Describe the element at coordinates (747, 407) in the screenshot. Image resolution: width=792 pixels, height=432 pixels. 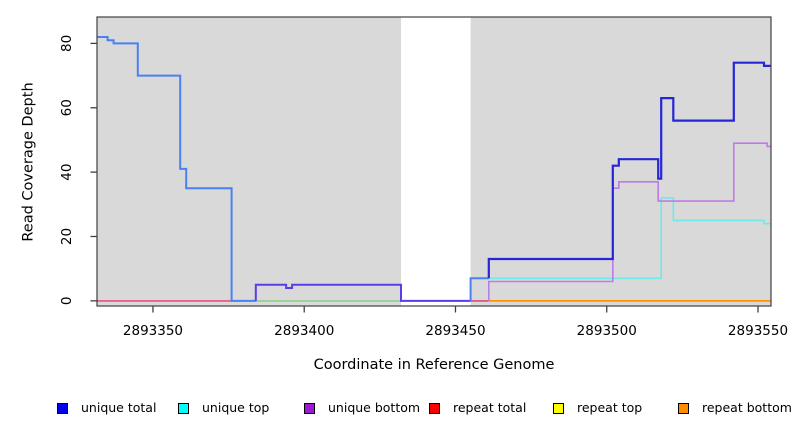
I see `legend-label: repeat bottom` at that location.